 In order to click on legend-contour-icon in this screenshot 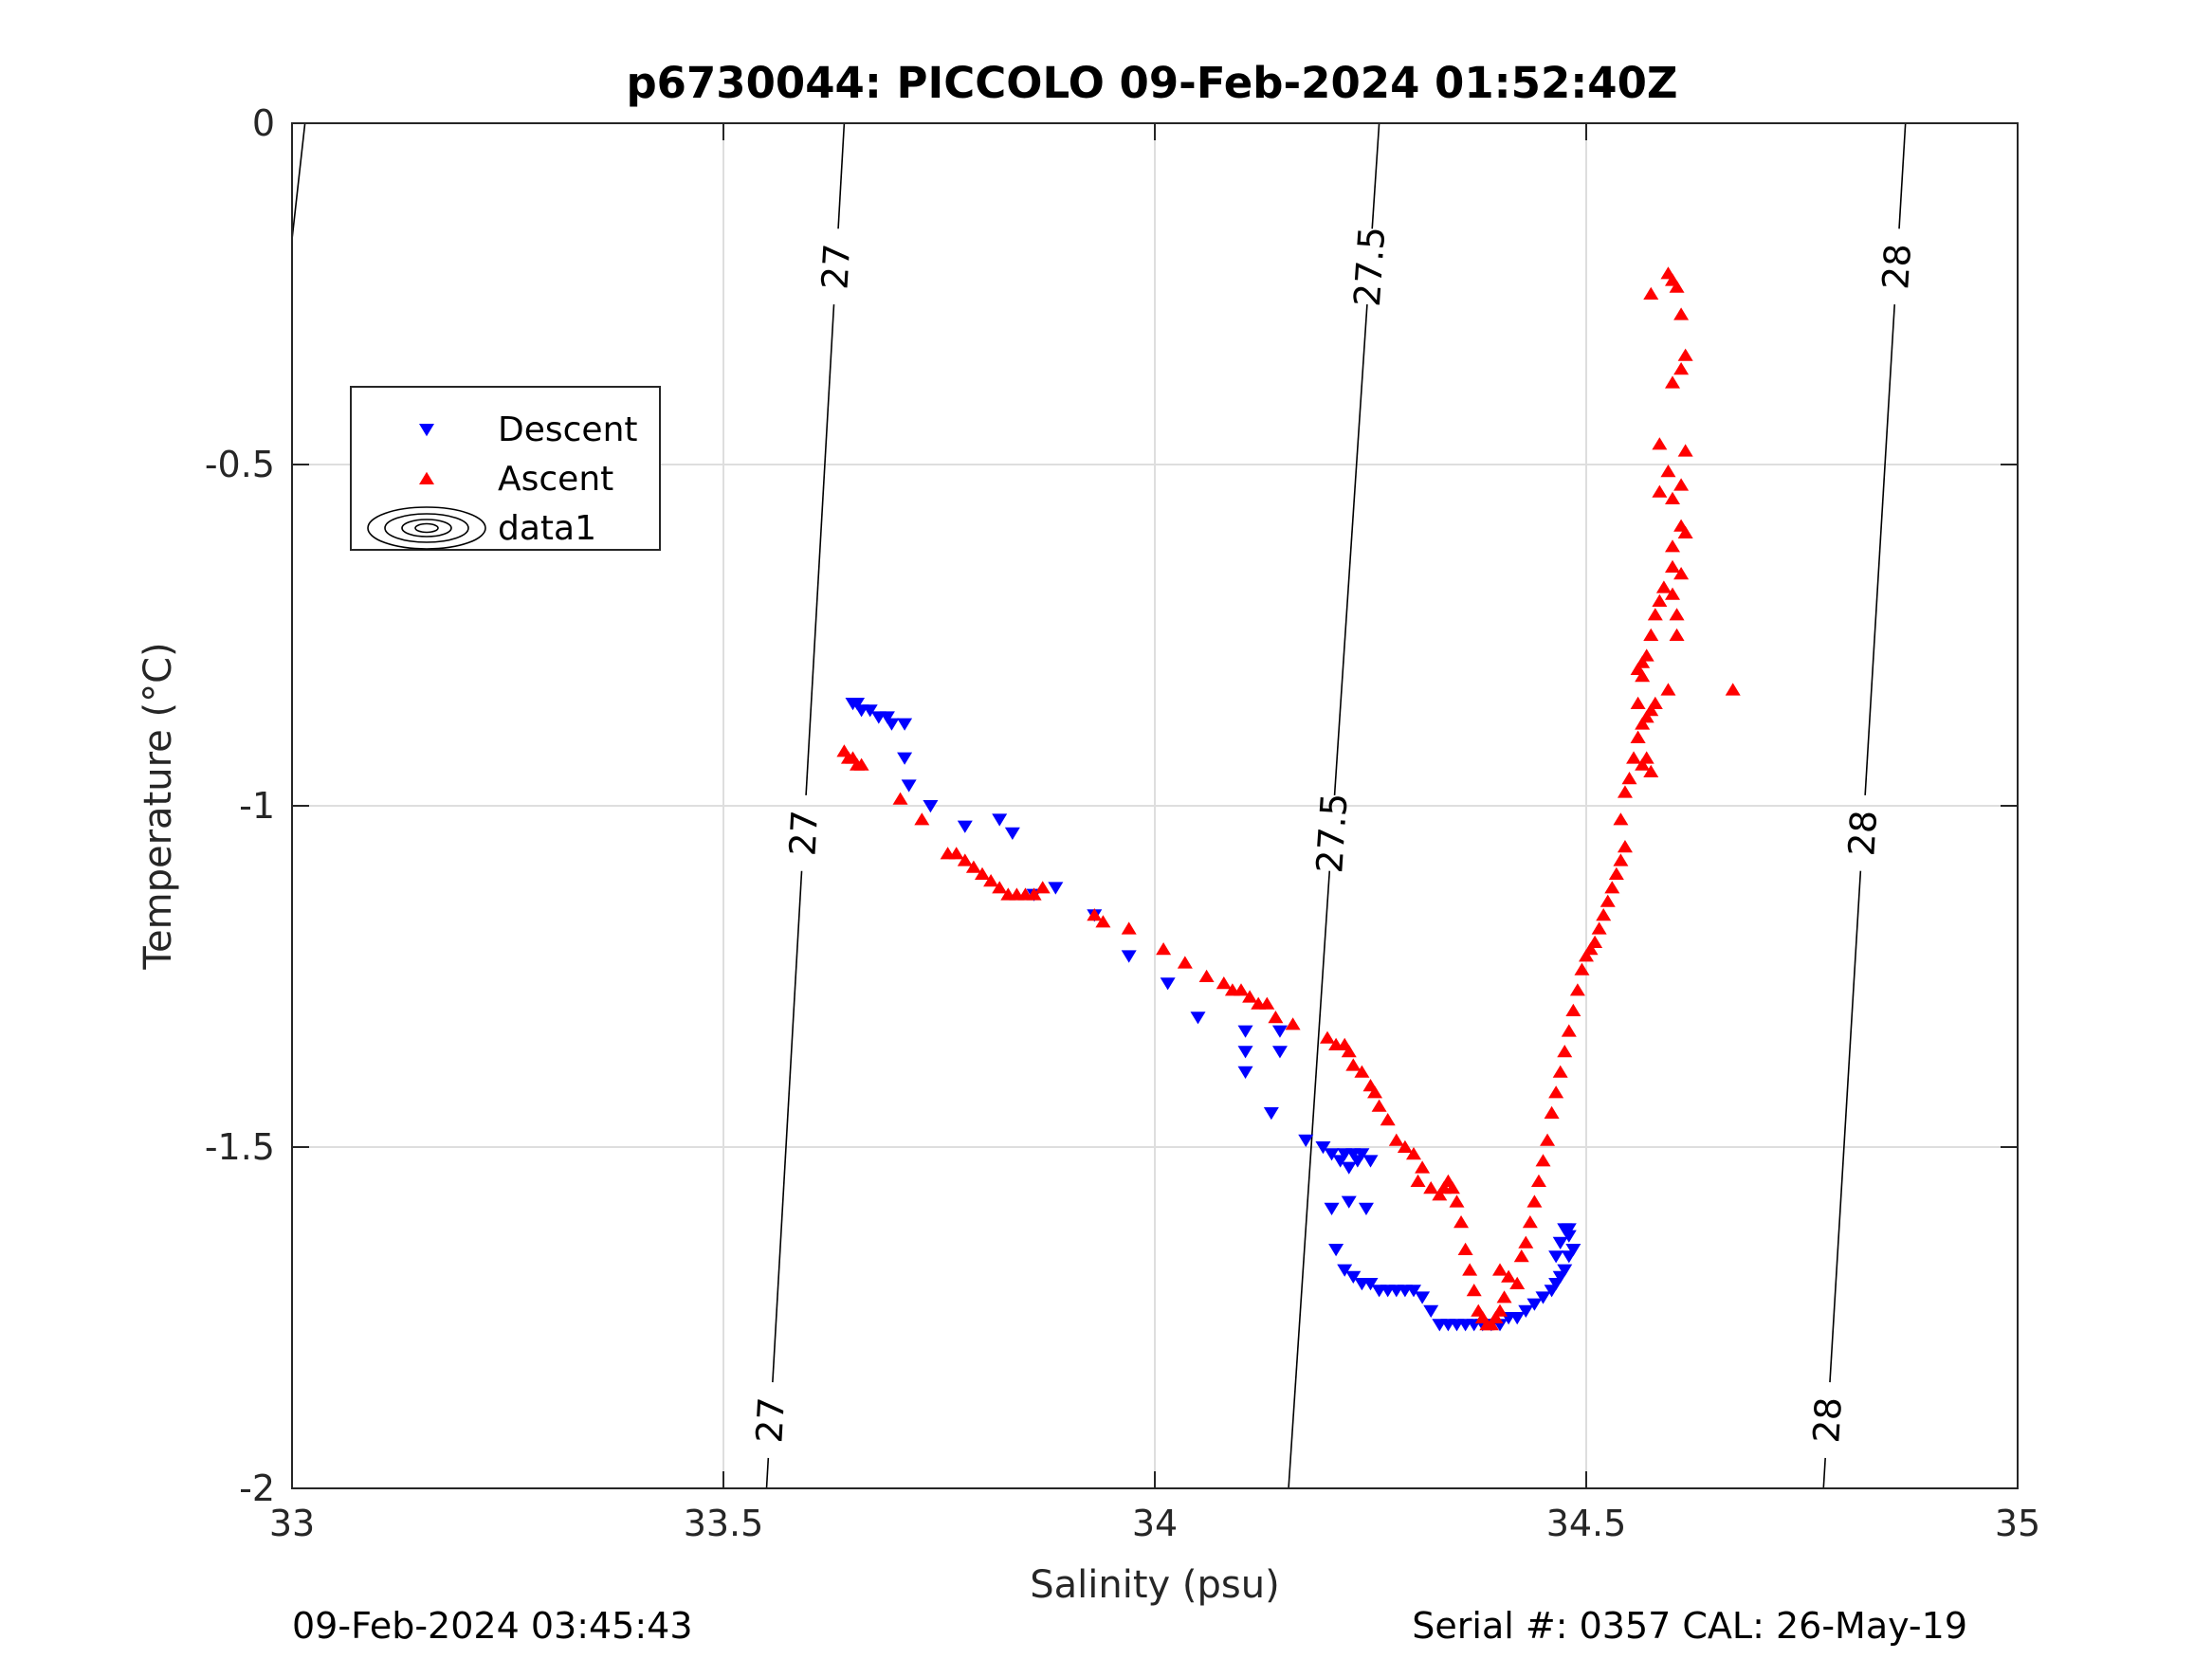, I will do `click(426, 528)`.